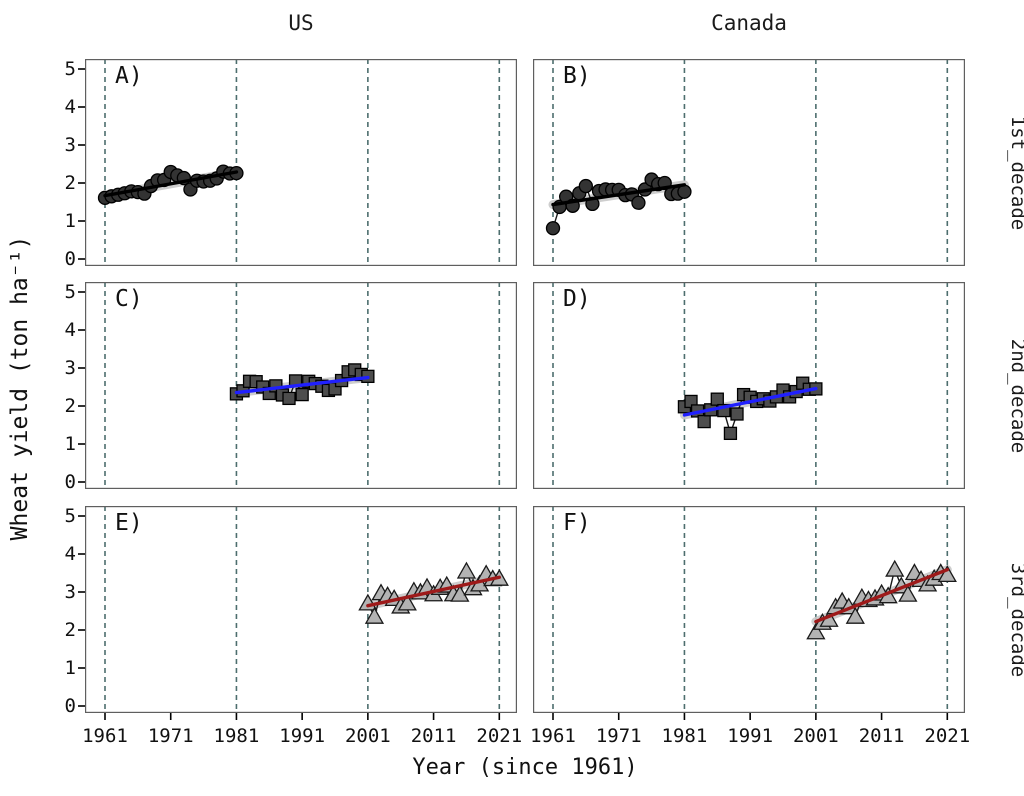 The height and width of the screenshot is (796, 1024). I want to click on panel-a-us-1st-decade: A), so click(297, 163).